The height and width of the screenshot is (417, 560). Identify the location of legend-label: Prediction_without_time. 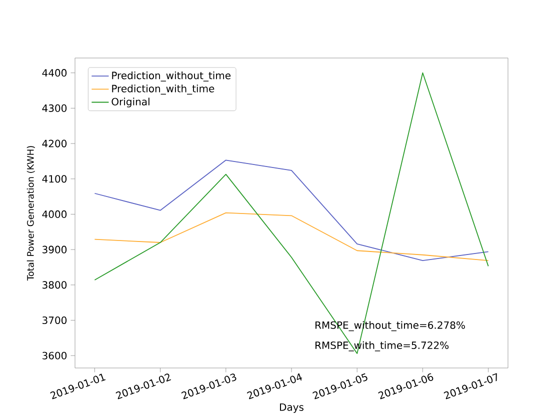
(171, 76).